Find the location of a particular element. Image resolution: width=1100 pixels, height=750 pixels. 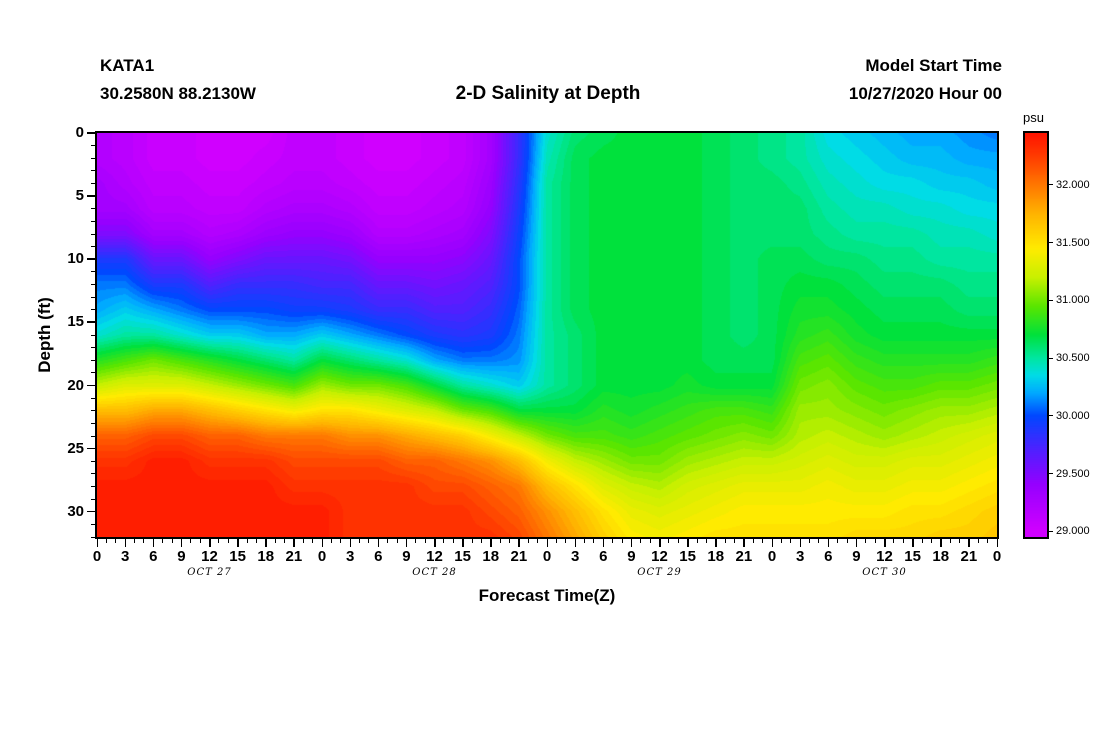

y-axis-tick-label: 10 is located at coordinates (75, 259).